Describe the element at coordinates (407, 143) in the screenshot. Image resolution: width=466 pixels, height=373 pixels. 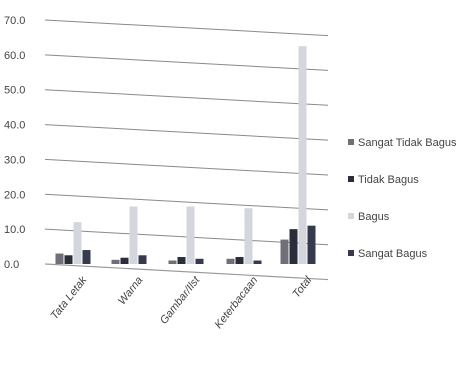
I see `legend-label: Sangat Tidak Bagus` at that location.